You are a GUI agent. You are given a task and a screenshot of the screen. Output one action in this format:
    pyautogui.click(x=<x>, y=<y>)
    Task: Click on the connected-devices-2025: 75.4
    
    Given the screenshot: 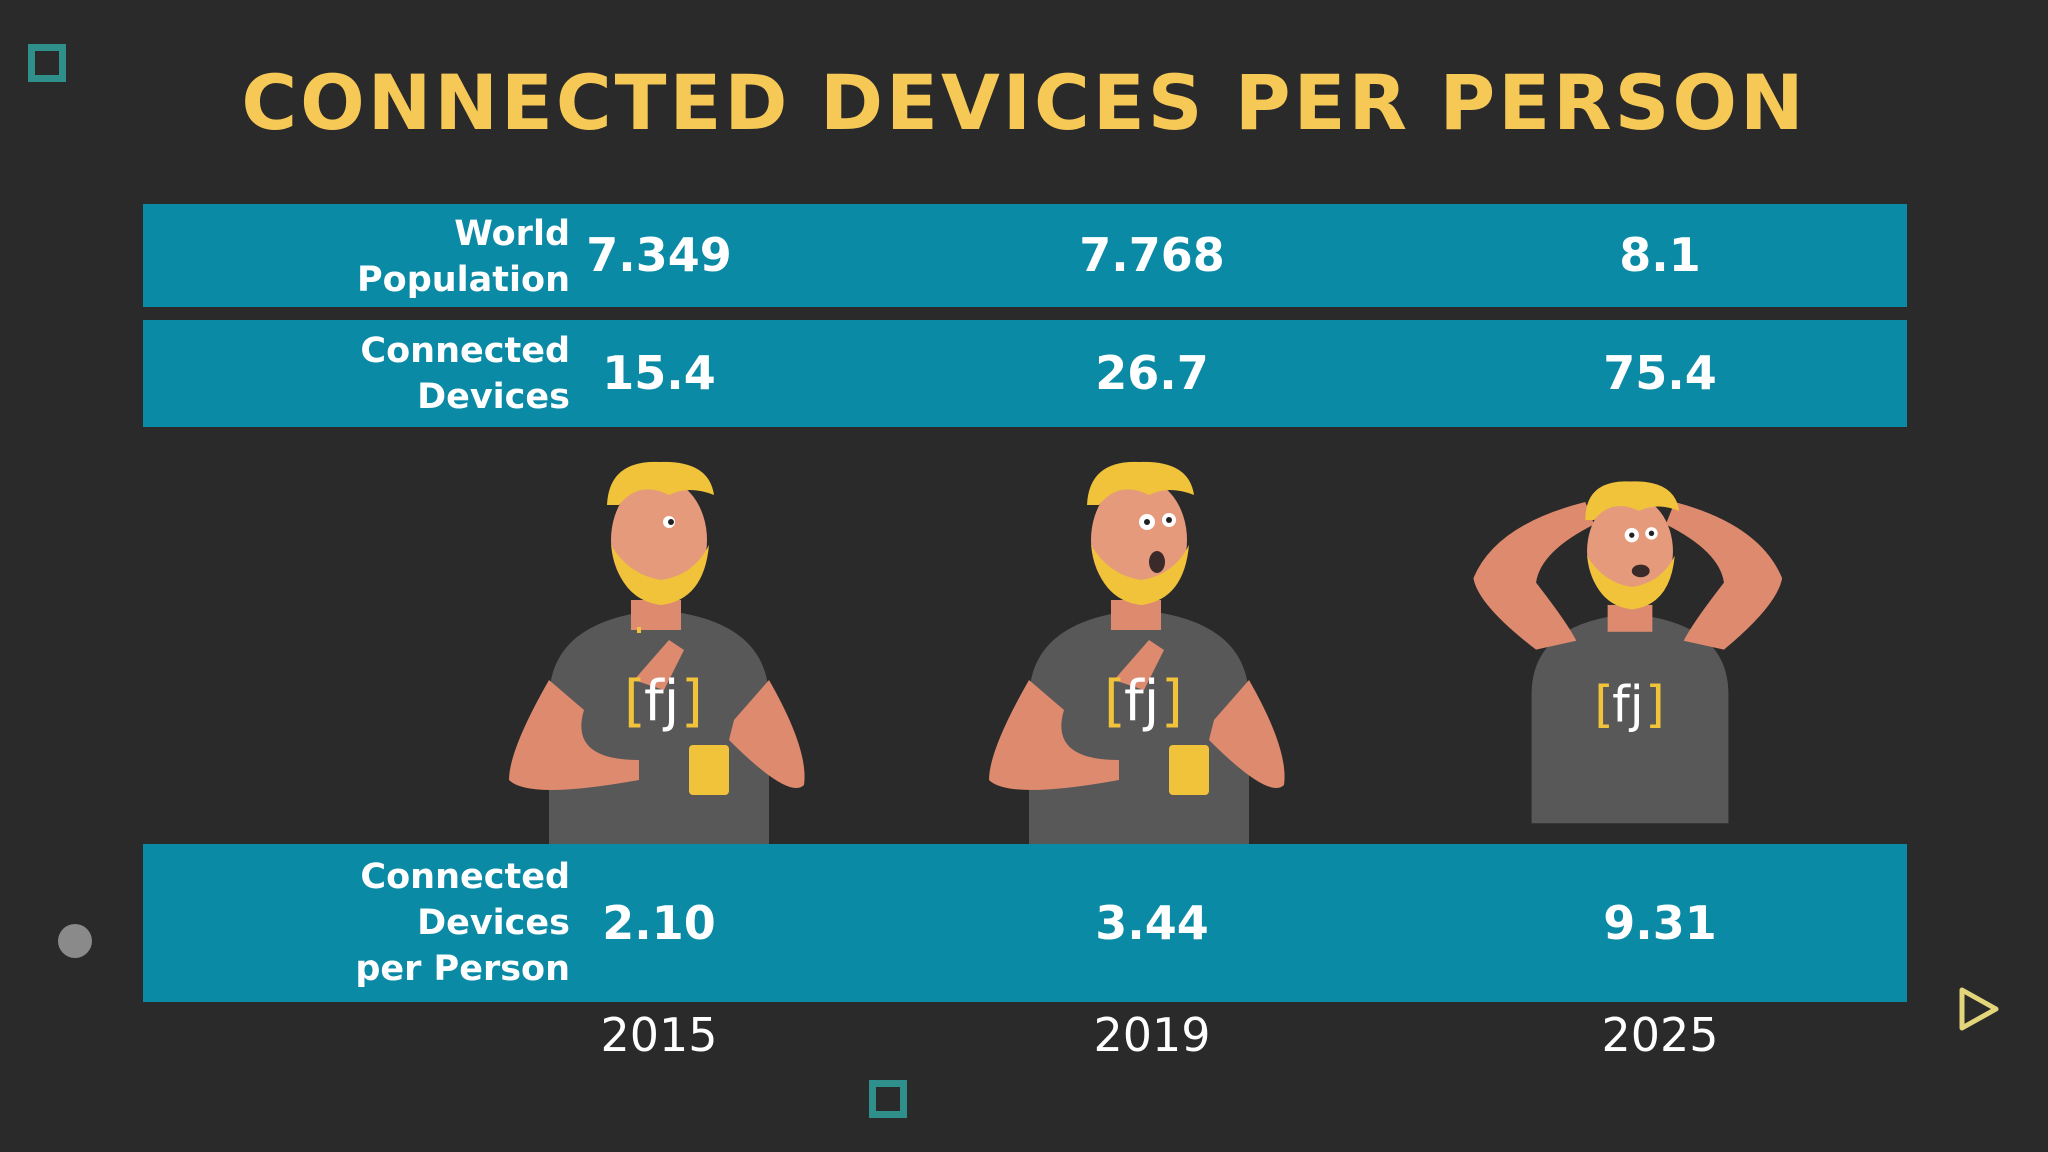 What is the action you would take?
    pyautogui.click(x=1660, y=373)
    